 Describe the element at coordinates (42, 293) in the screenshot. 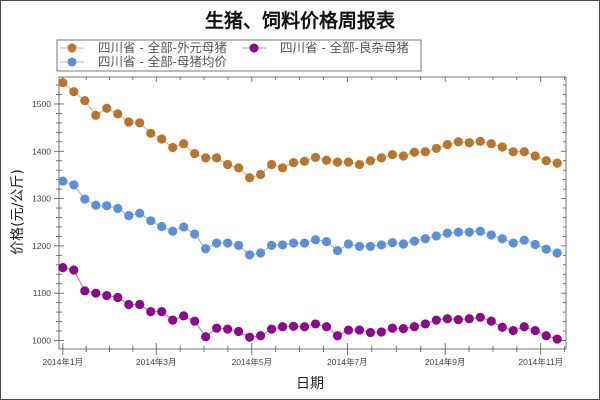

I see `y-tick-label: 1100` at that location.